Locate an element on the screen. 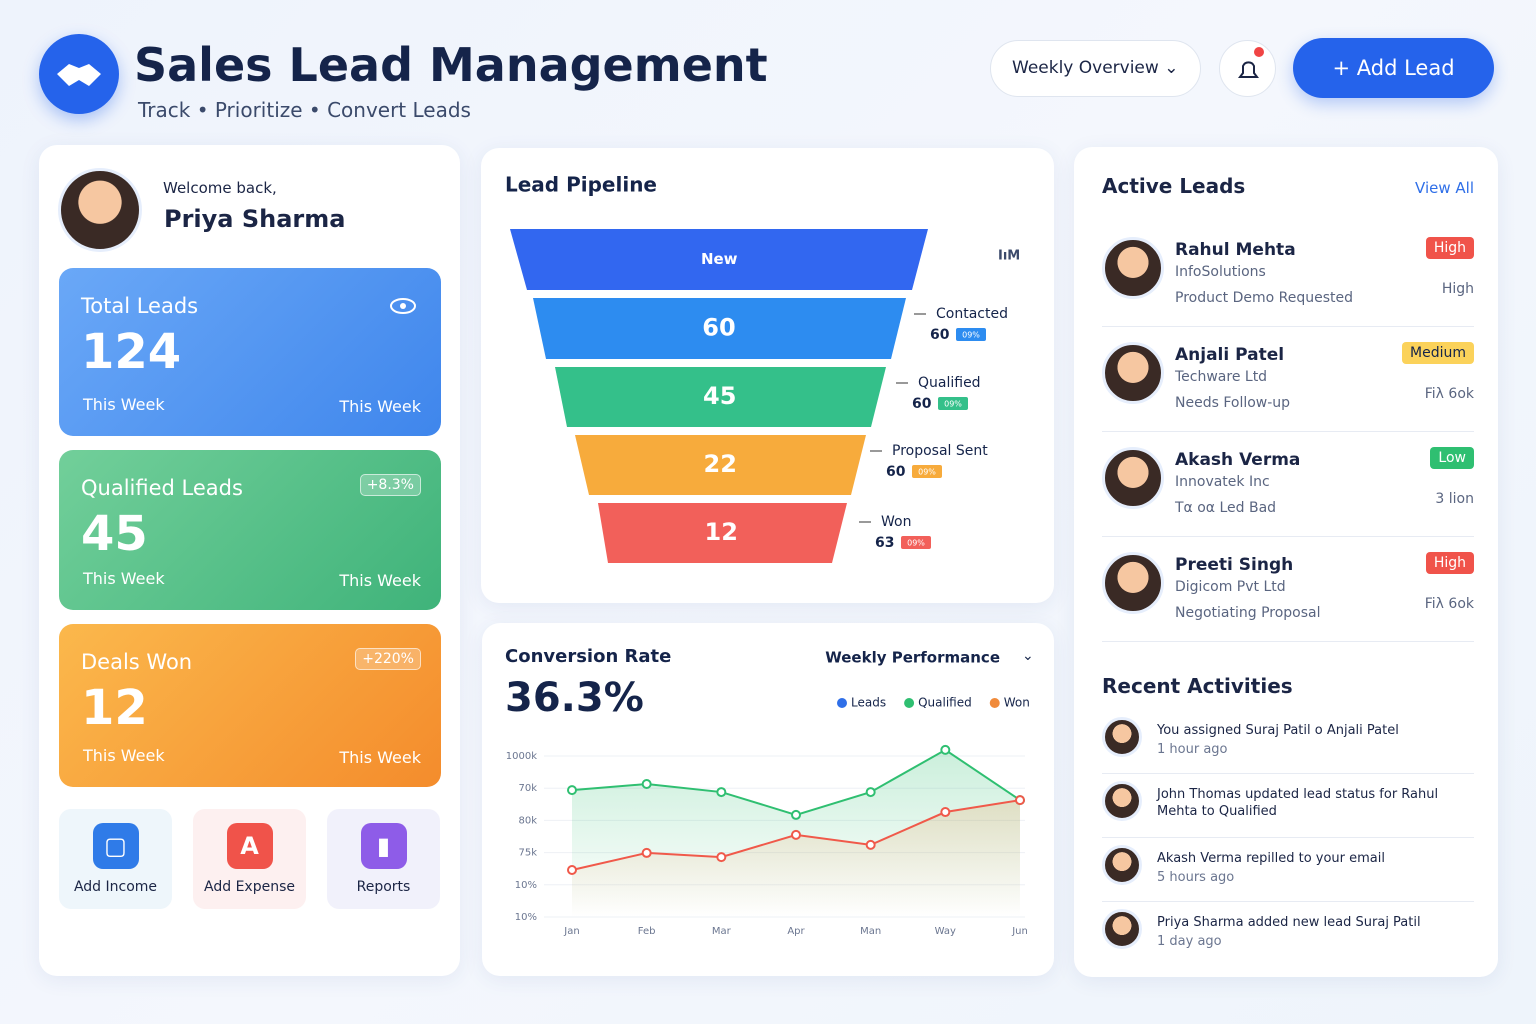 The image size is (1536, 1024). x-tick-label: Apr is located at coordinates (796, 931).